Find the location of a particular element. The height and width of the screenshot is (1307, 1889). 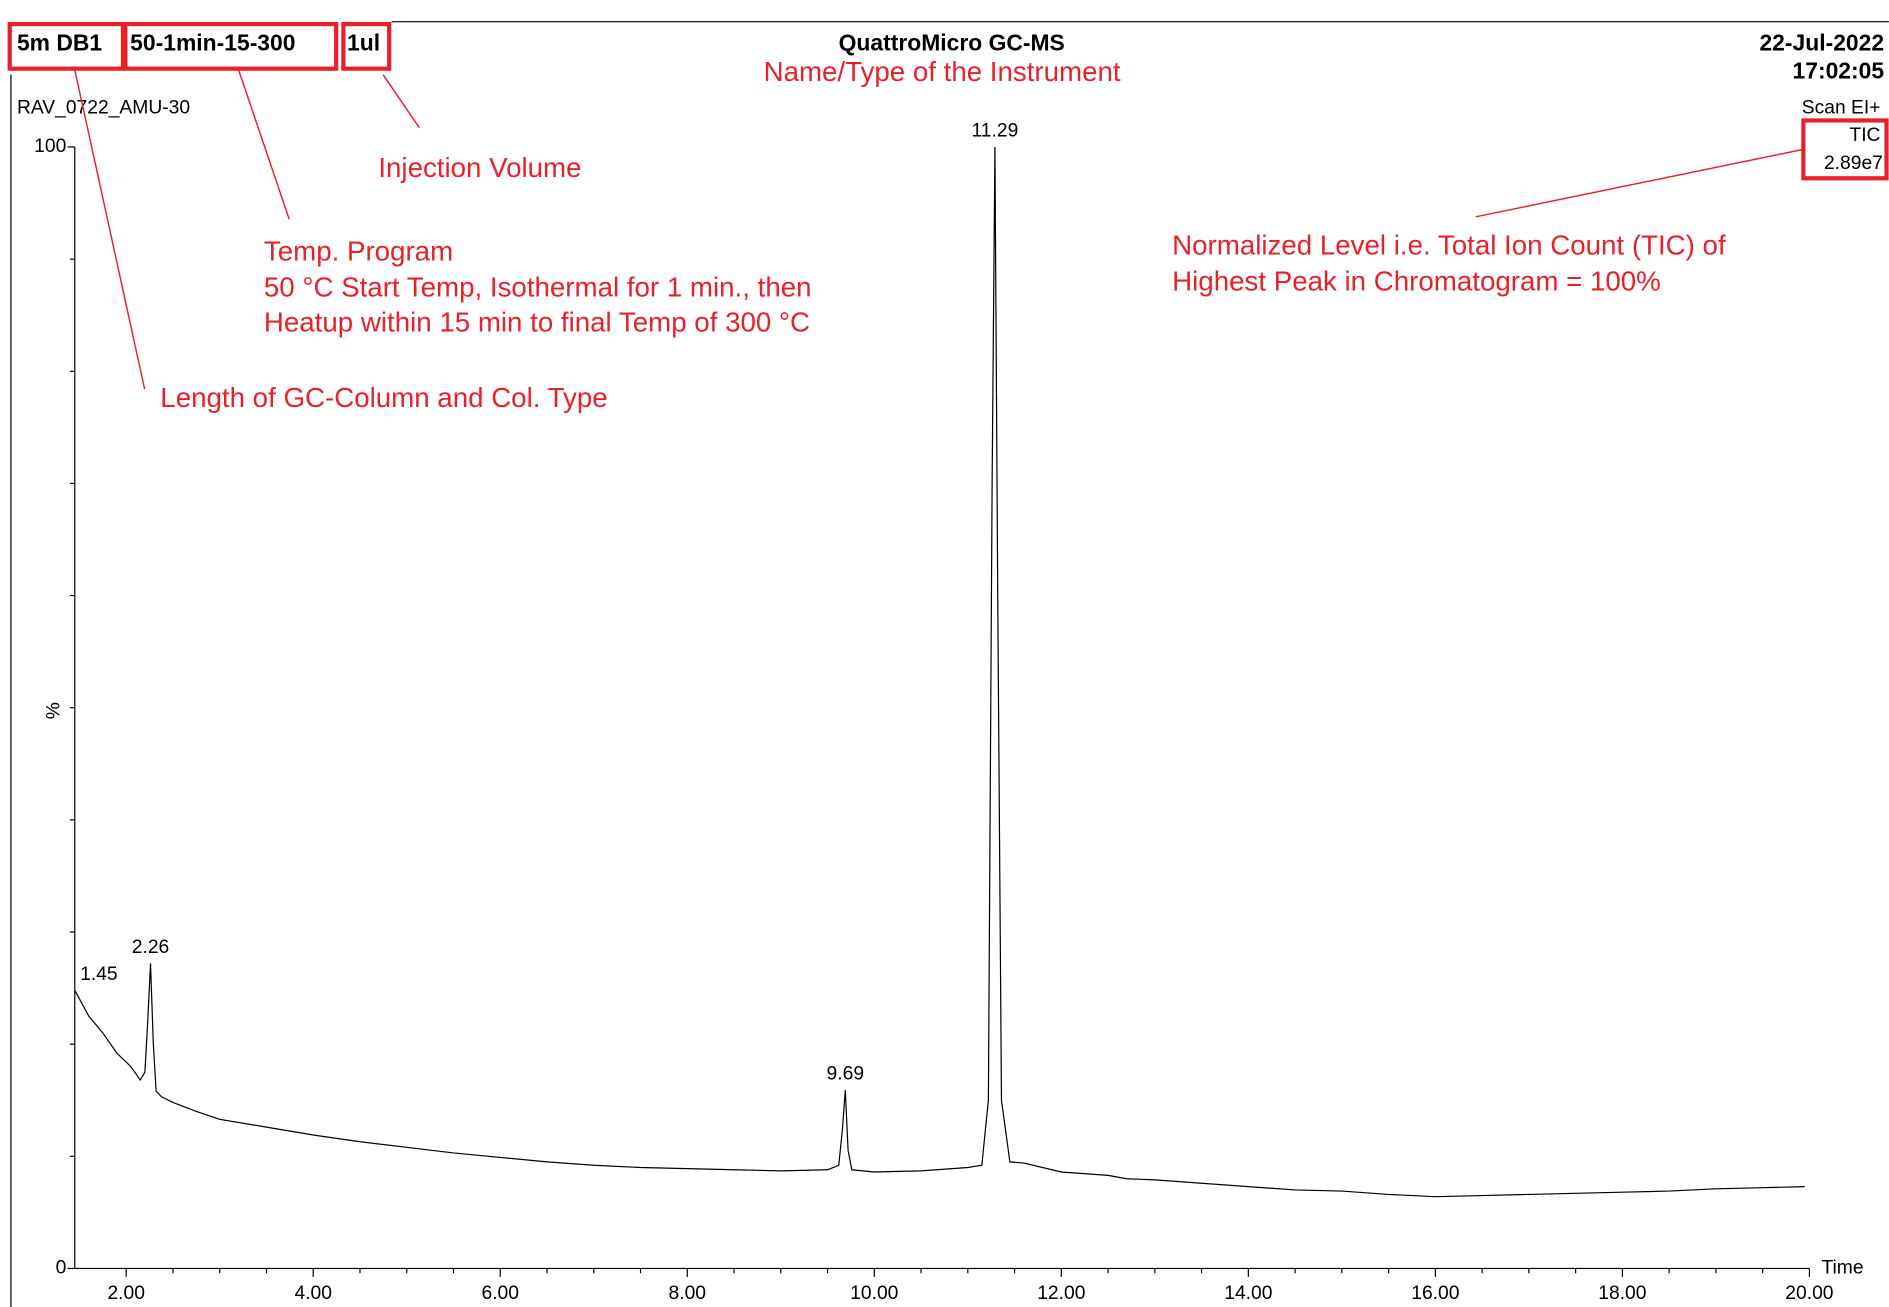

date-label: 22-Jul-2022 is located at coordinates (1821, 43).